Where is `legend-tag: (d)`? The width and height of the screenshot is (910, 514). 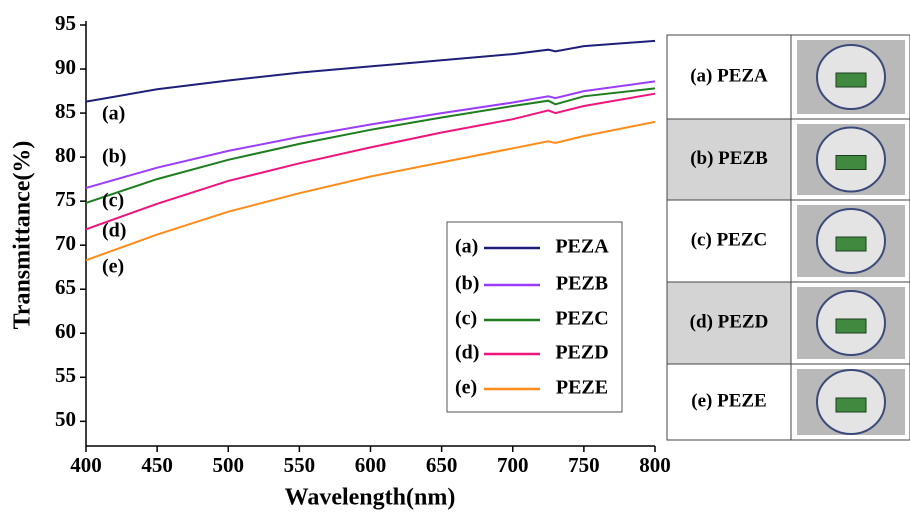
legend-tag: (d) is located at coordinates (467, 353).